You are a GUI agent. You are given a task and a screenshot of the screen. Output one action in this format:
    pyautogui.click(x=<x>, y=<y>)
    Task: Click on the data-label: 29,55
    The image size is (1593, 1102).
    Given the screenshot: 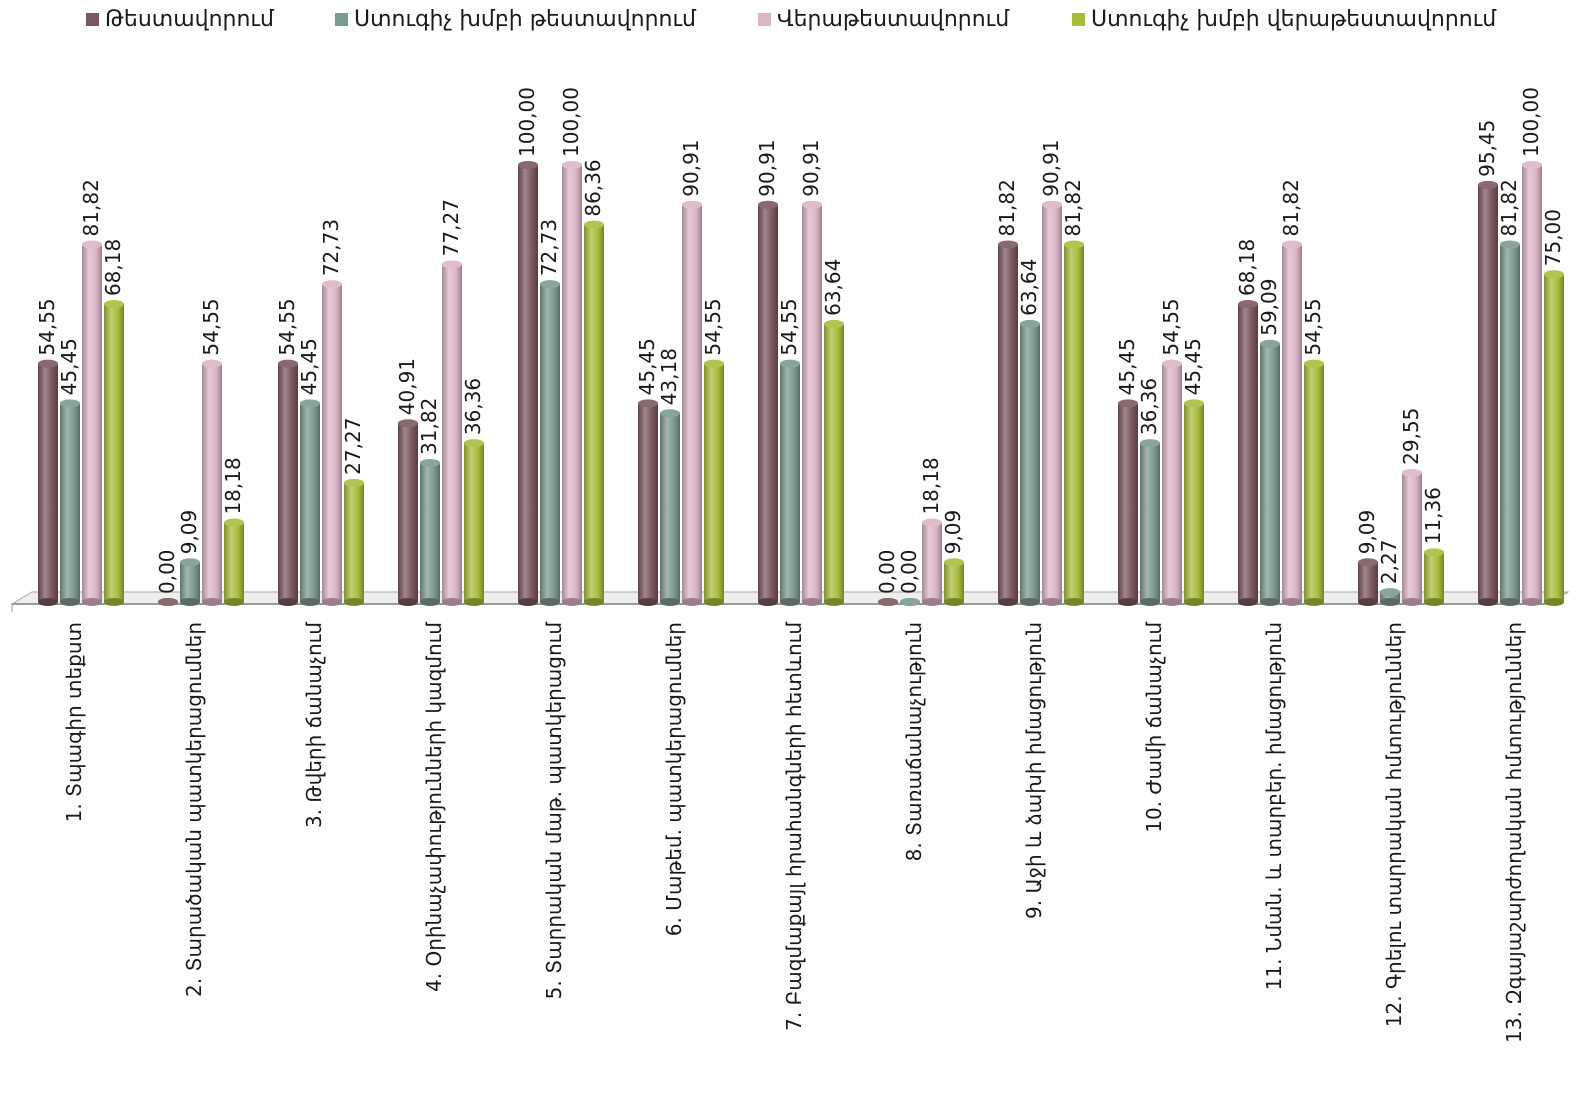 What is the action you would take?
    pyautogui.click(x=1411, y=436)
    